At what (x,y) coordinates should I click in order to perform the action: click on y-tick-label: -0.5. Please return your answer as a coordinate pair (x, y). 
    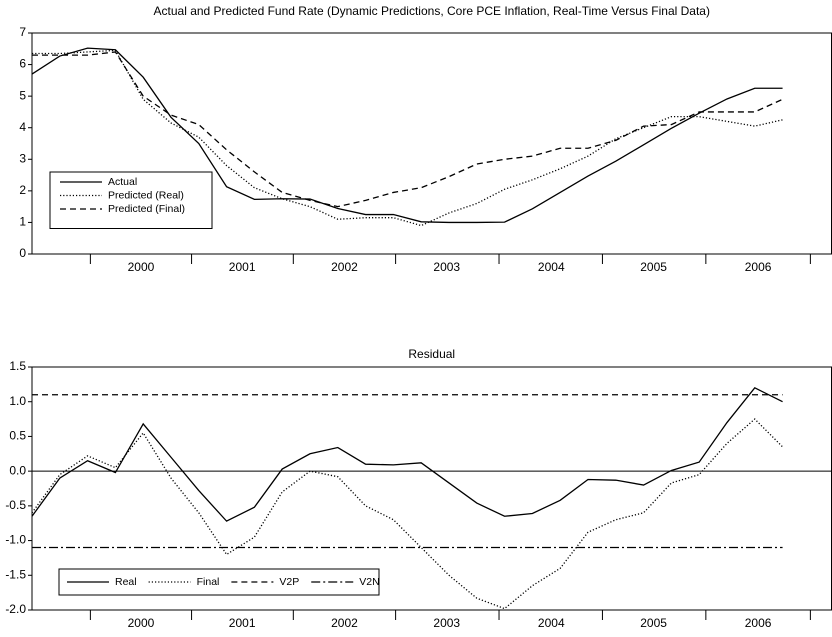
    Looking at the image, I should click on (15, 505).